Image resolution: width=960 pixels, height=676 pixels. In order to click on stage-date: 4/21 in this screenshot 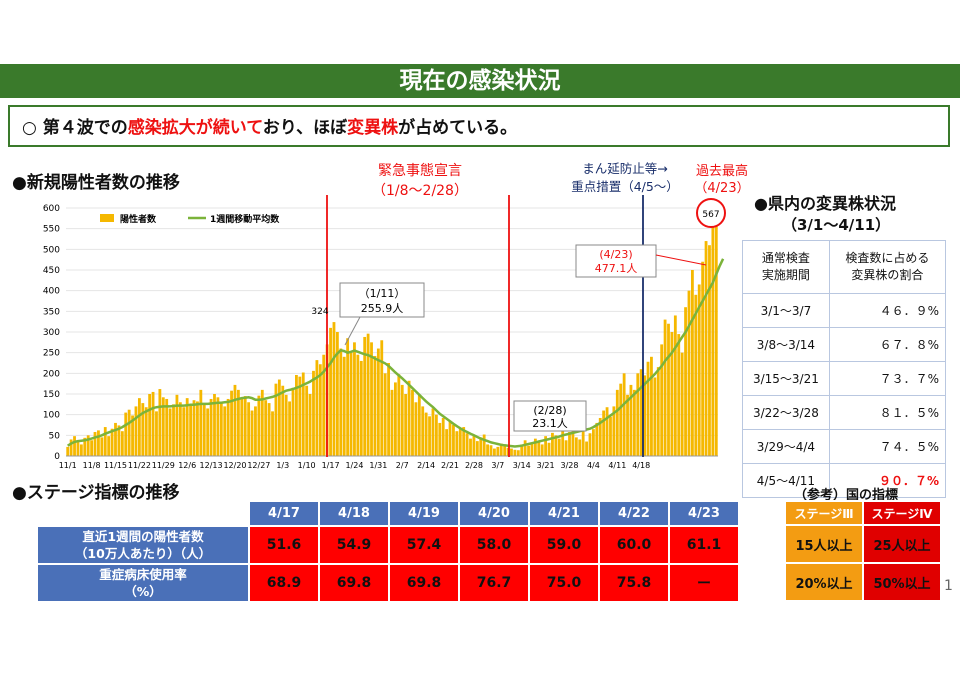, I will do `click(564, 513)`.